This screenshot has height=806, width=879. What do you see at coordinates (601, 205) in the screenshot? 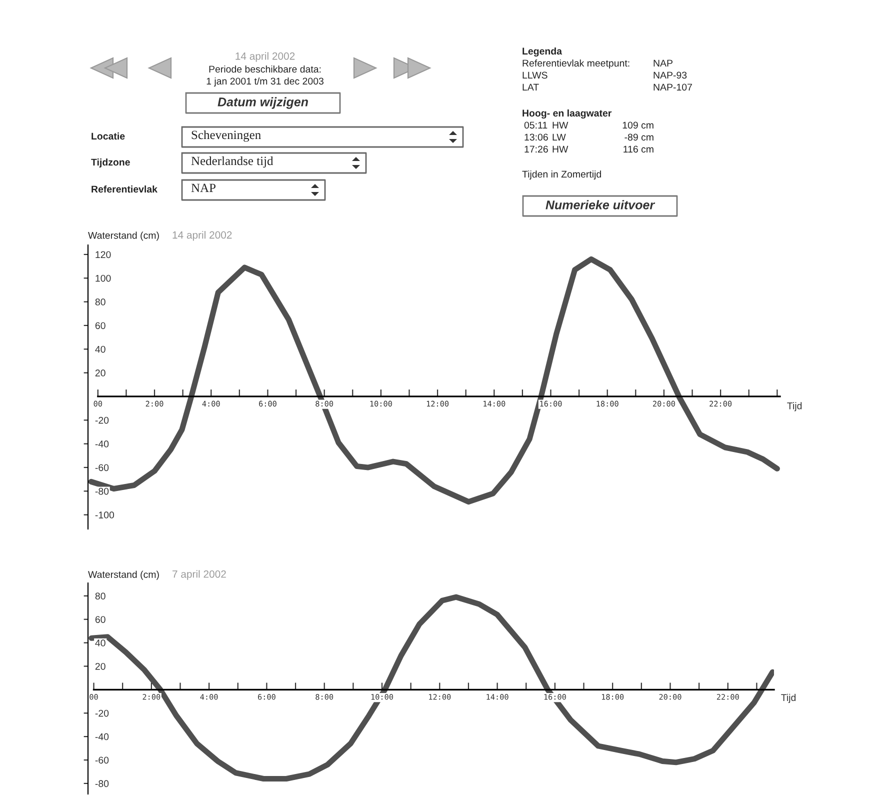
I see `text: Numerieke uitvoer` at bounding box center [601, 205].